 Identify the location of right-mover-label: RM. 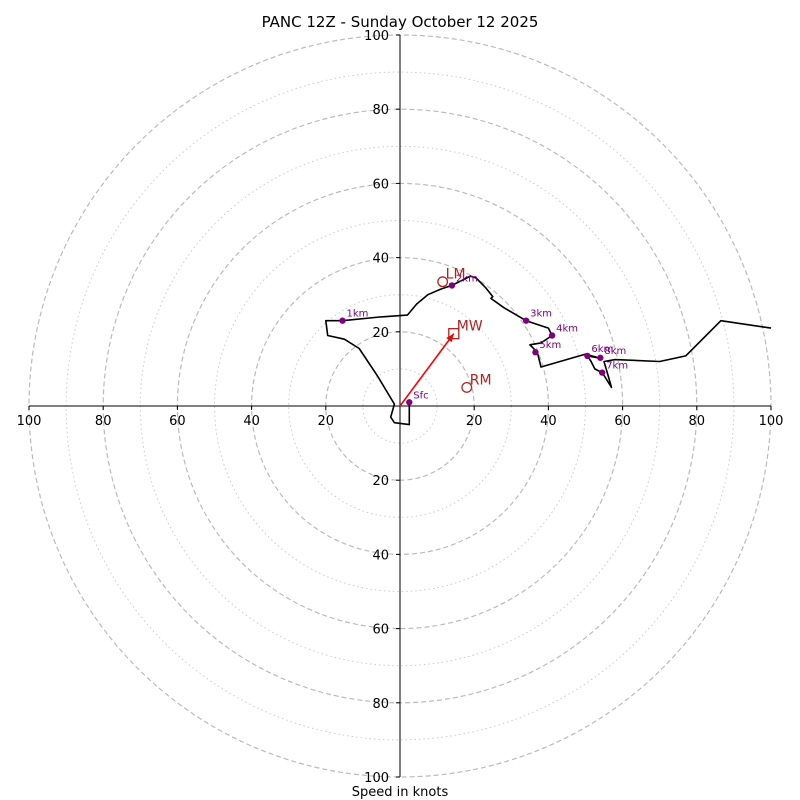
(481, 380).